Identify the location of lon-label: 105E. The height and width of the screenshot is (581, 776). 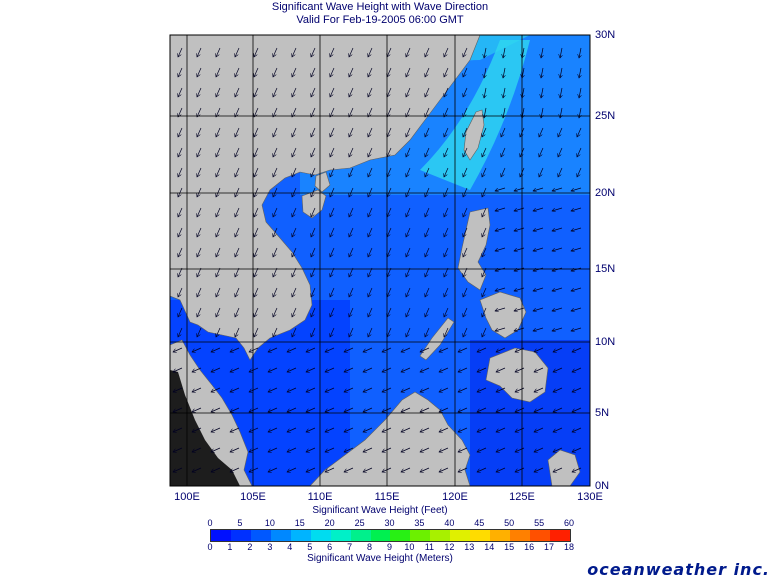
(253, 497).